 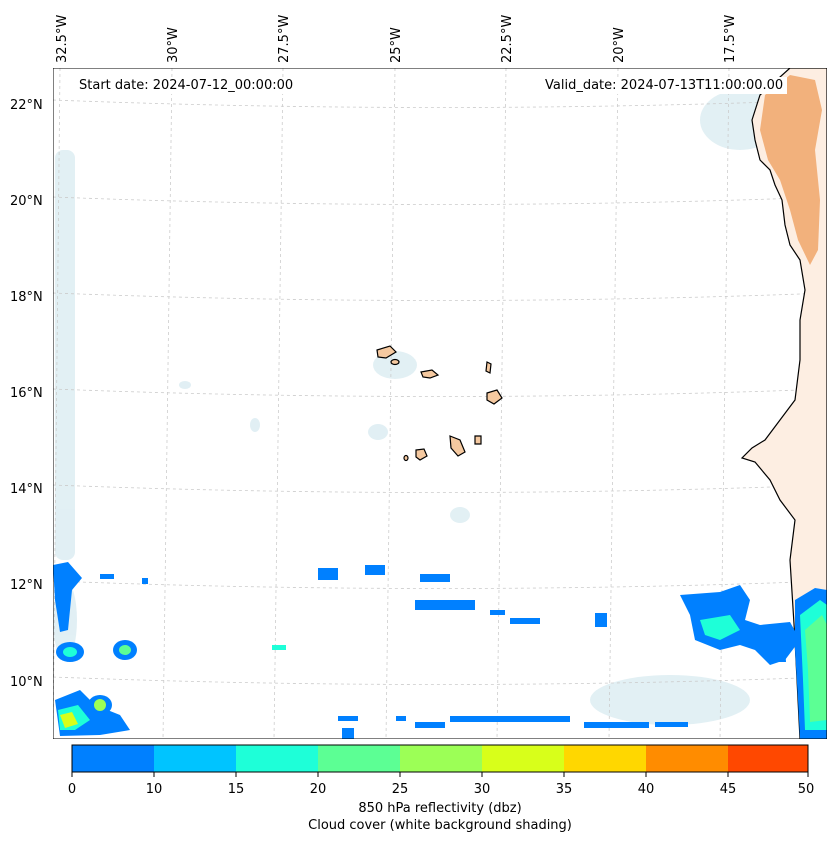 I want to click on colorbar-tick-10: 10, so click(x=154, y=789).